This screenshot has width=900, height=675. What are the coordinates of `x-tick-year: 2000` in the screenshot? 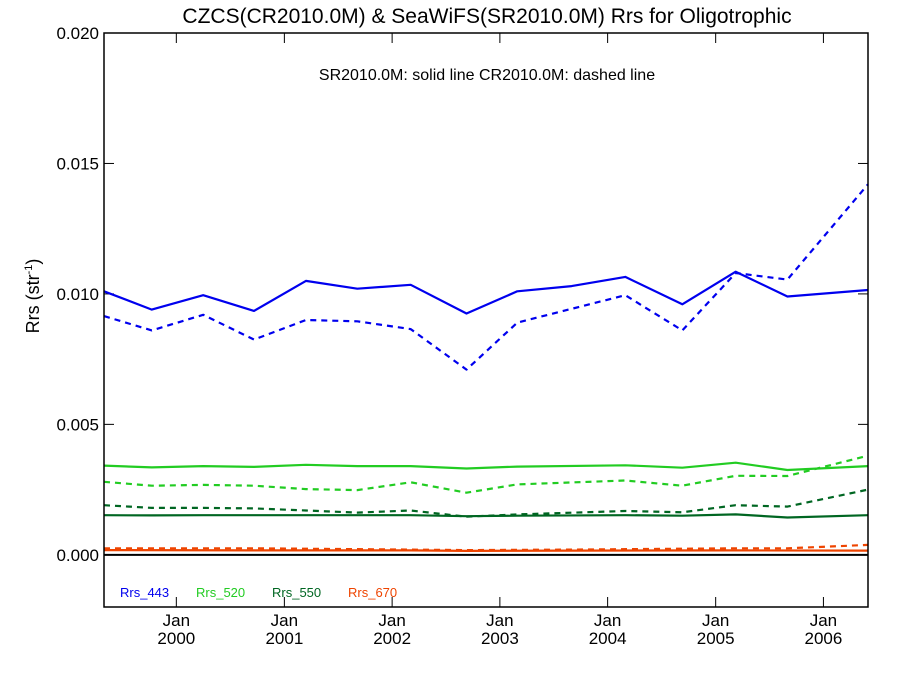 It's located at (176, 638).